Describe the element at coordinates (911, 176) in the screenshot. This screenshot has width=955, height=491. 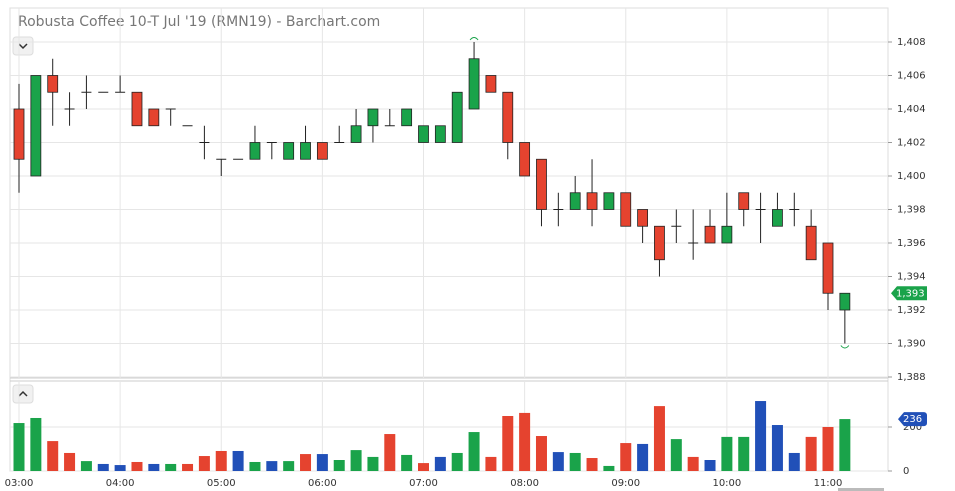
I see `y-tick-label: 1,400` at that location.